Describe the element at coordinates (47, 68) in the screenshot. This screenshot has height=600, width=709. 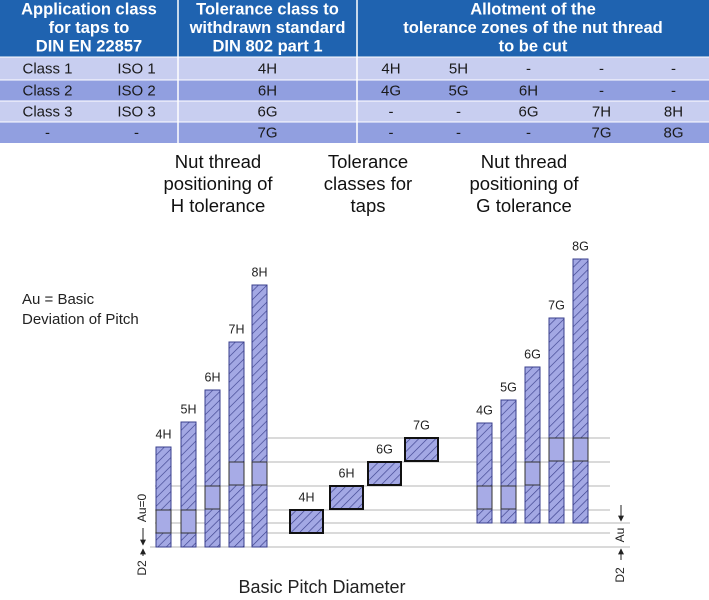
I see `table-cell: Class 1` at that location.